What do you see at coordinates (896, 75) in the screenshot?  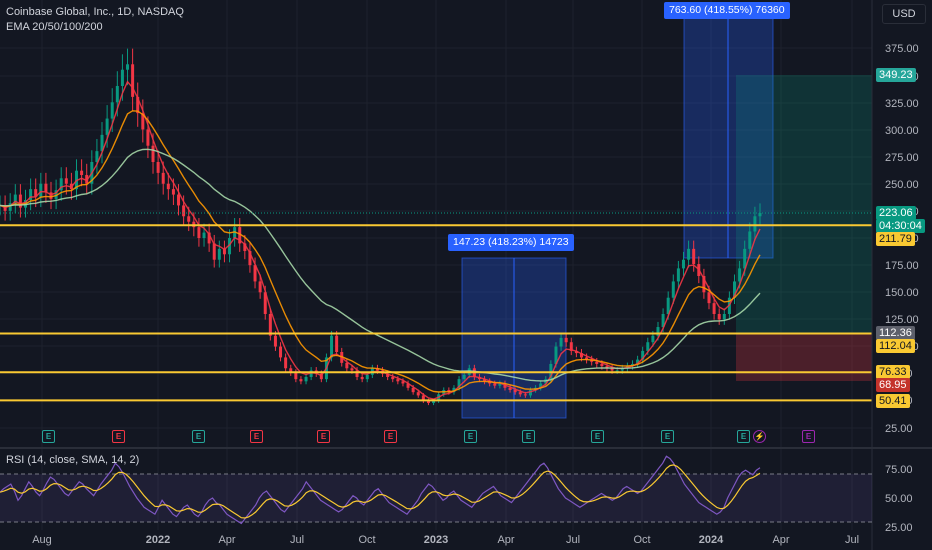 I see `price-badge: 349.23` at bounding box center [896, 75].